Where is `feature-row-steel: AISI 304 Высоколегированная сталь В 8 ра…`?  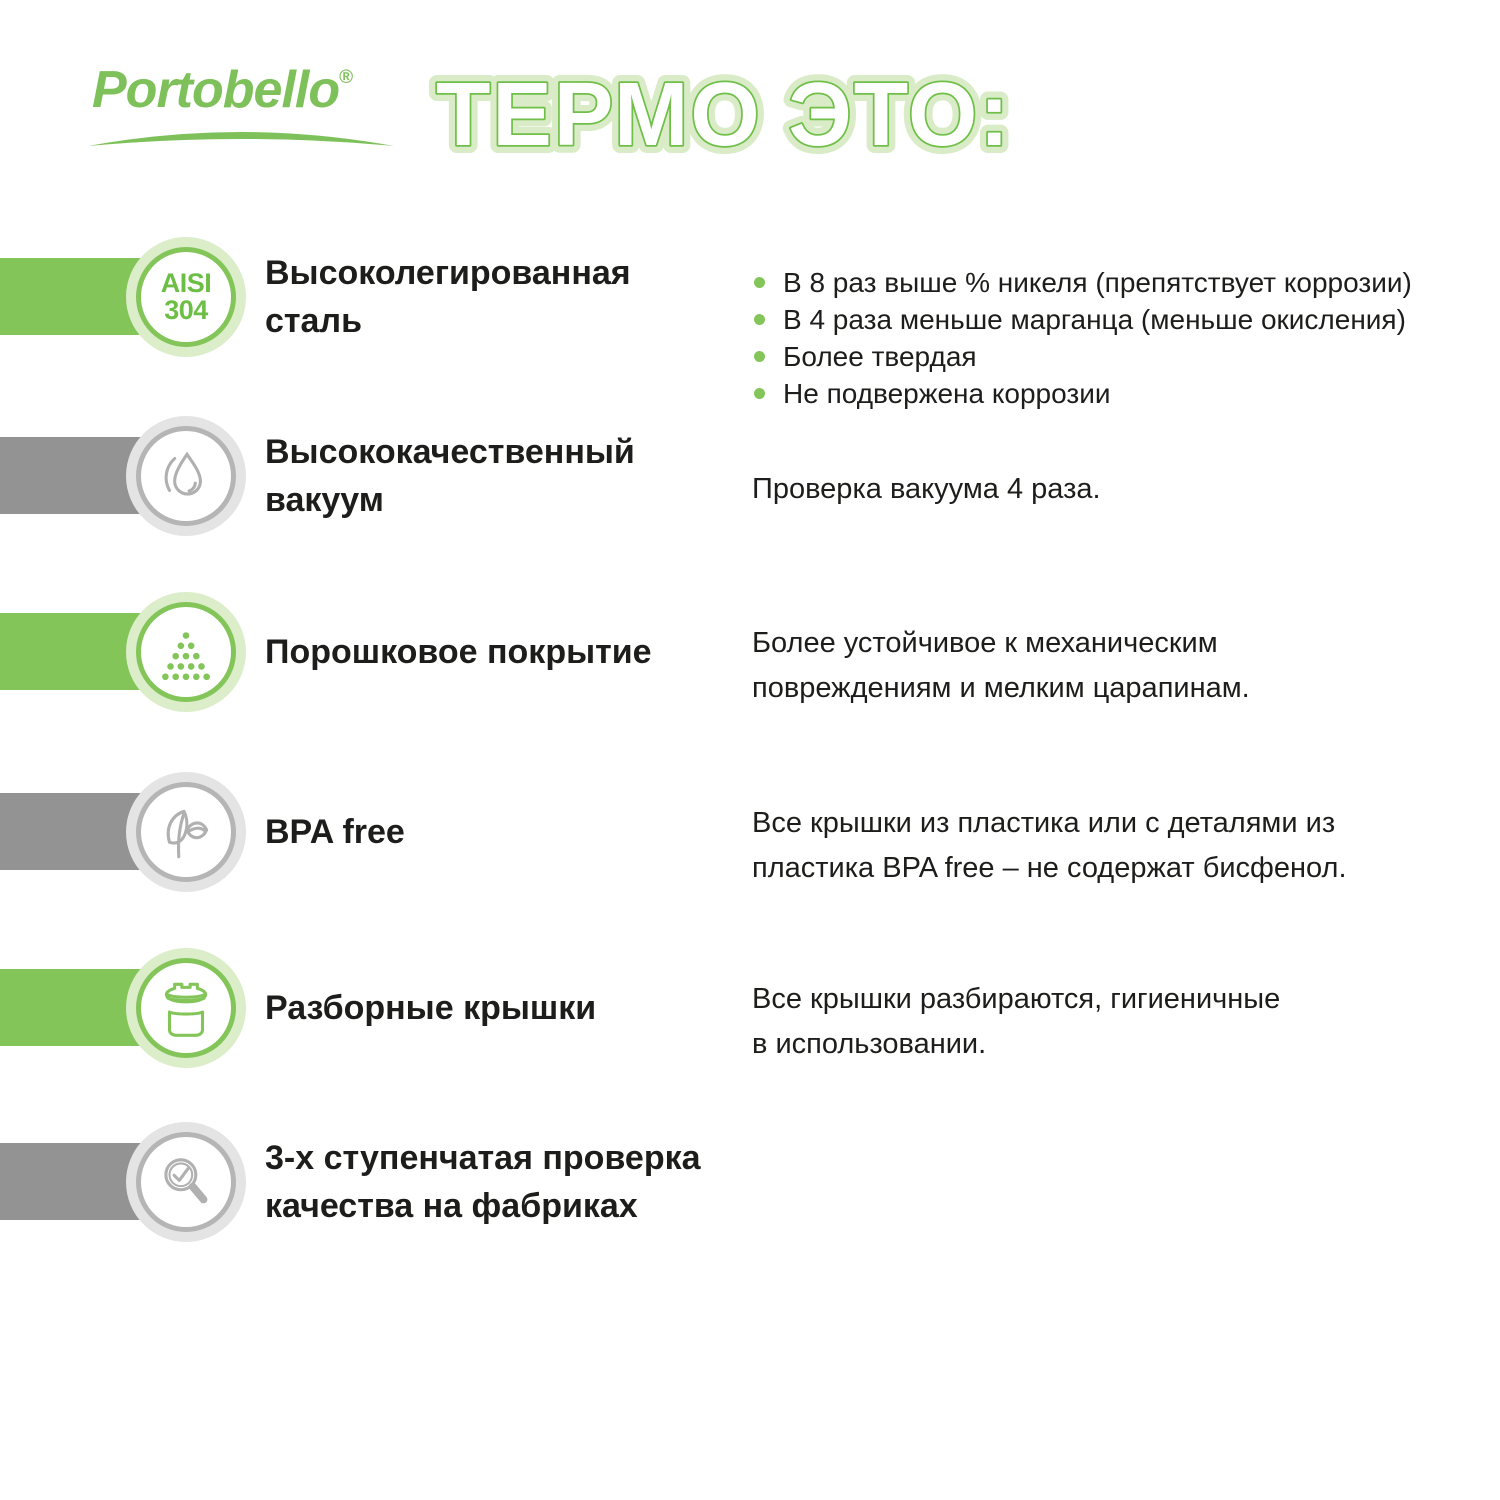
feature-row-steel: AISI 304 Высоколегированная сталь В 8 ра… is located at coordinates (750, 323).